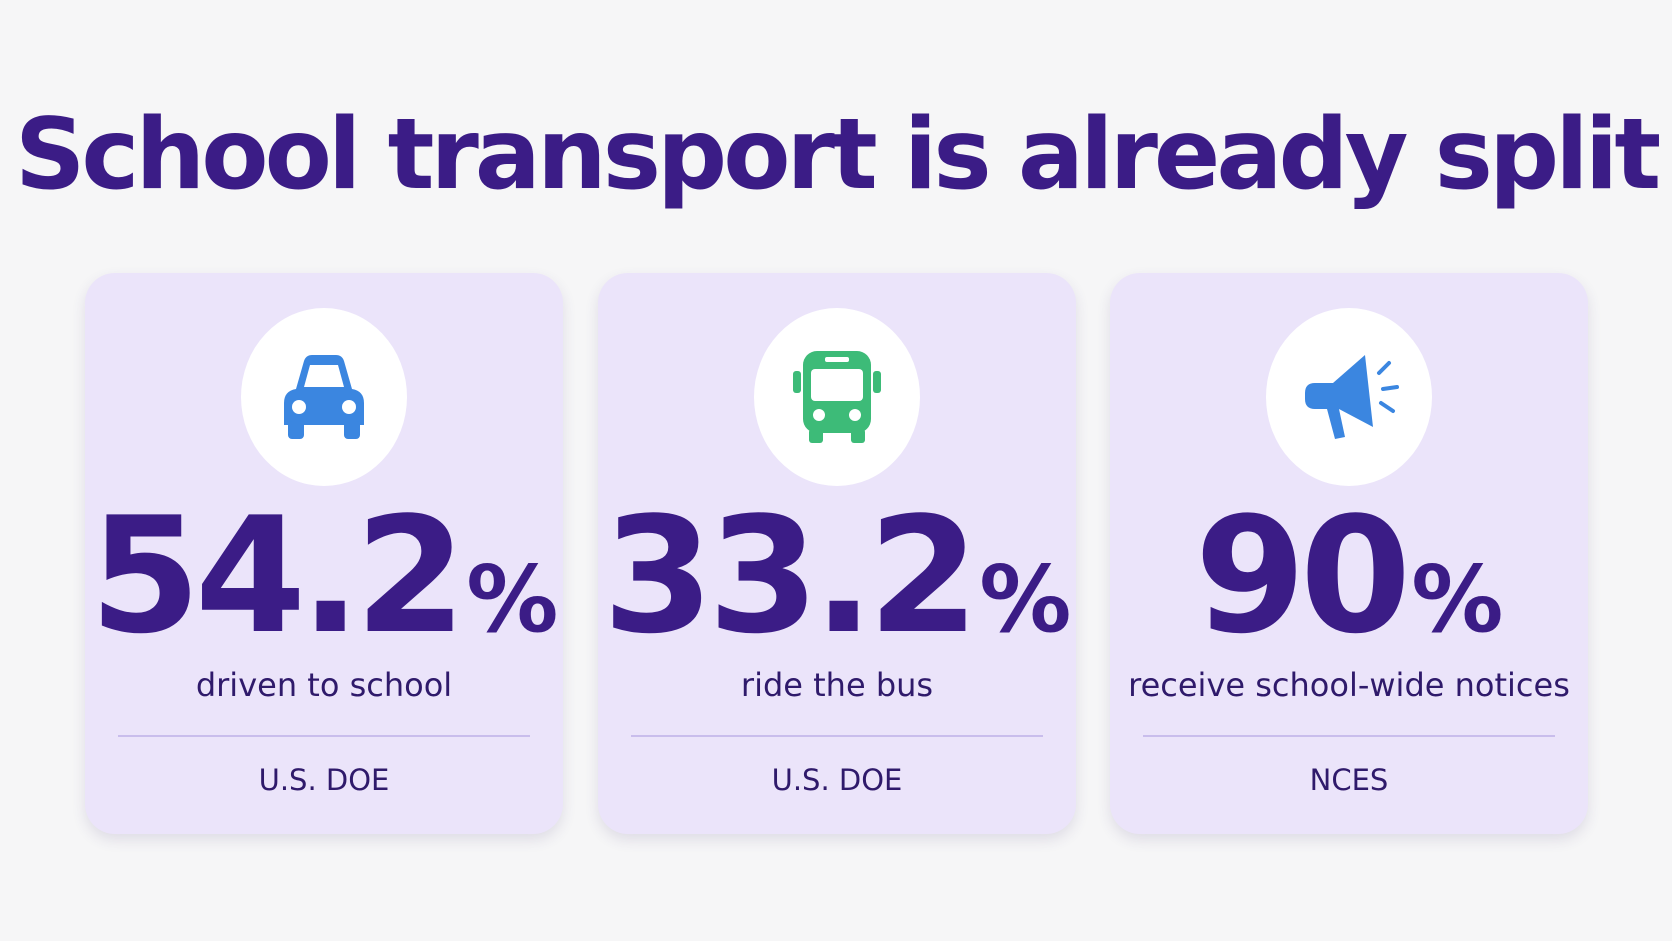 Image resolution: width=1672 pixels, height=941 pixels. I want to click on stat-number: 33.2%, so click(837, 576).